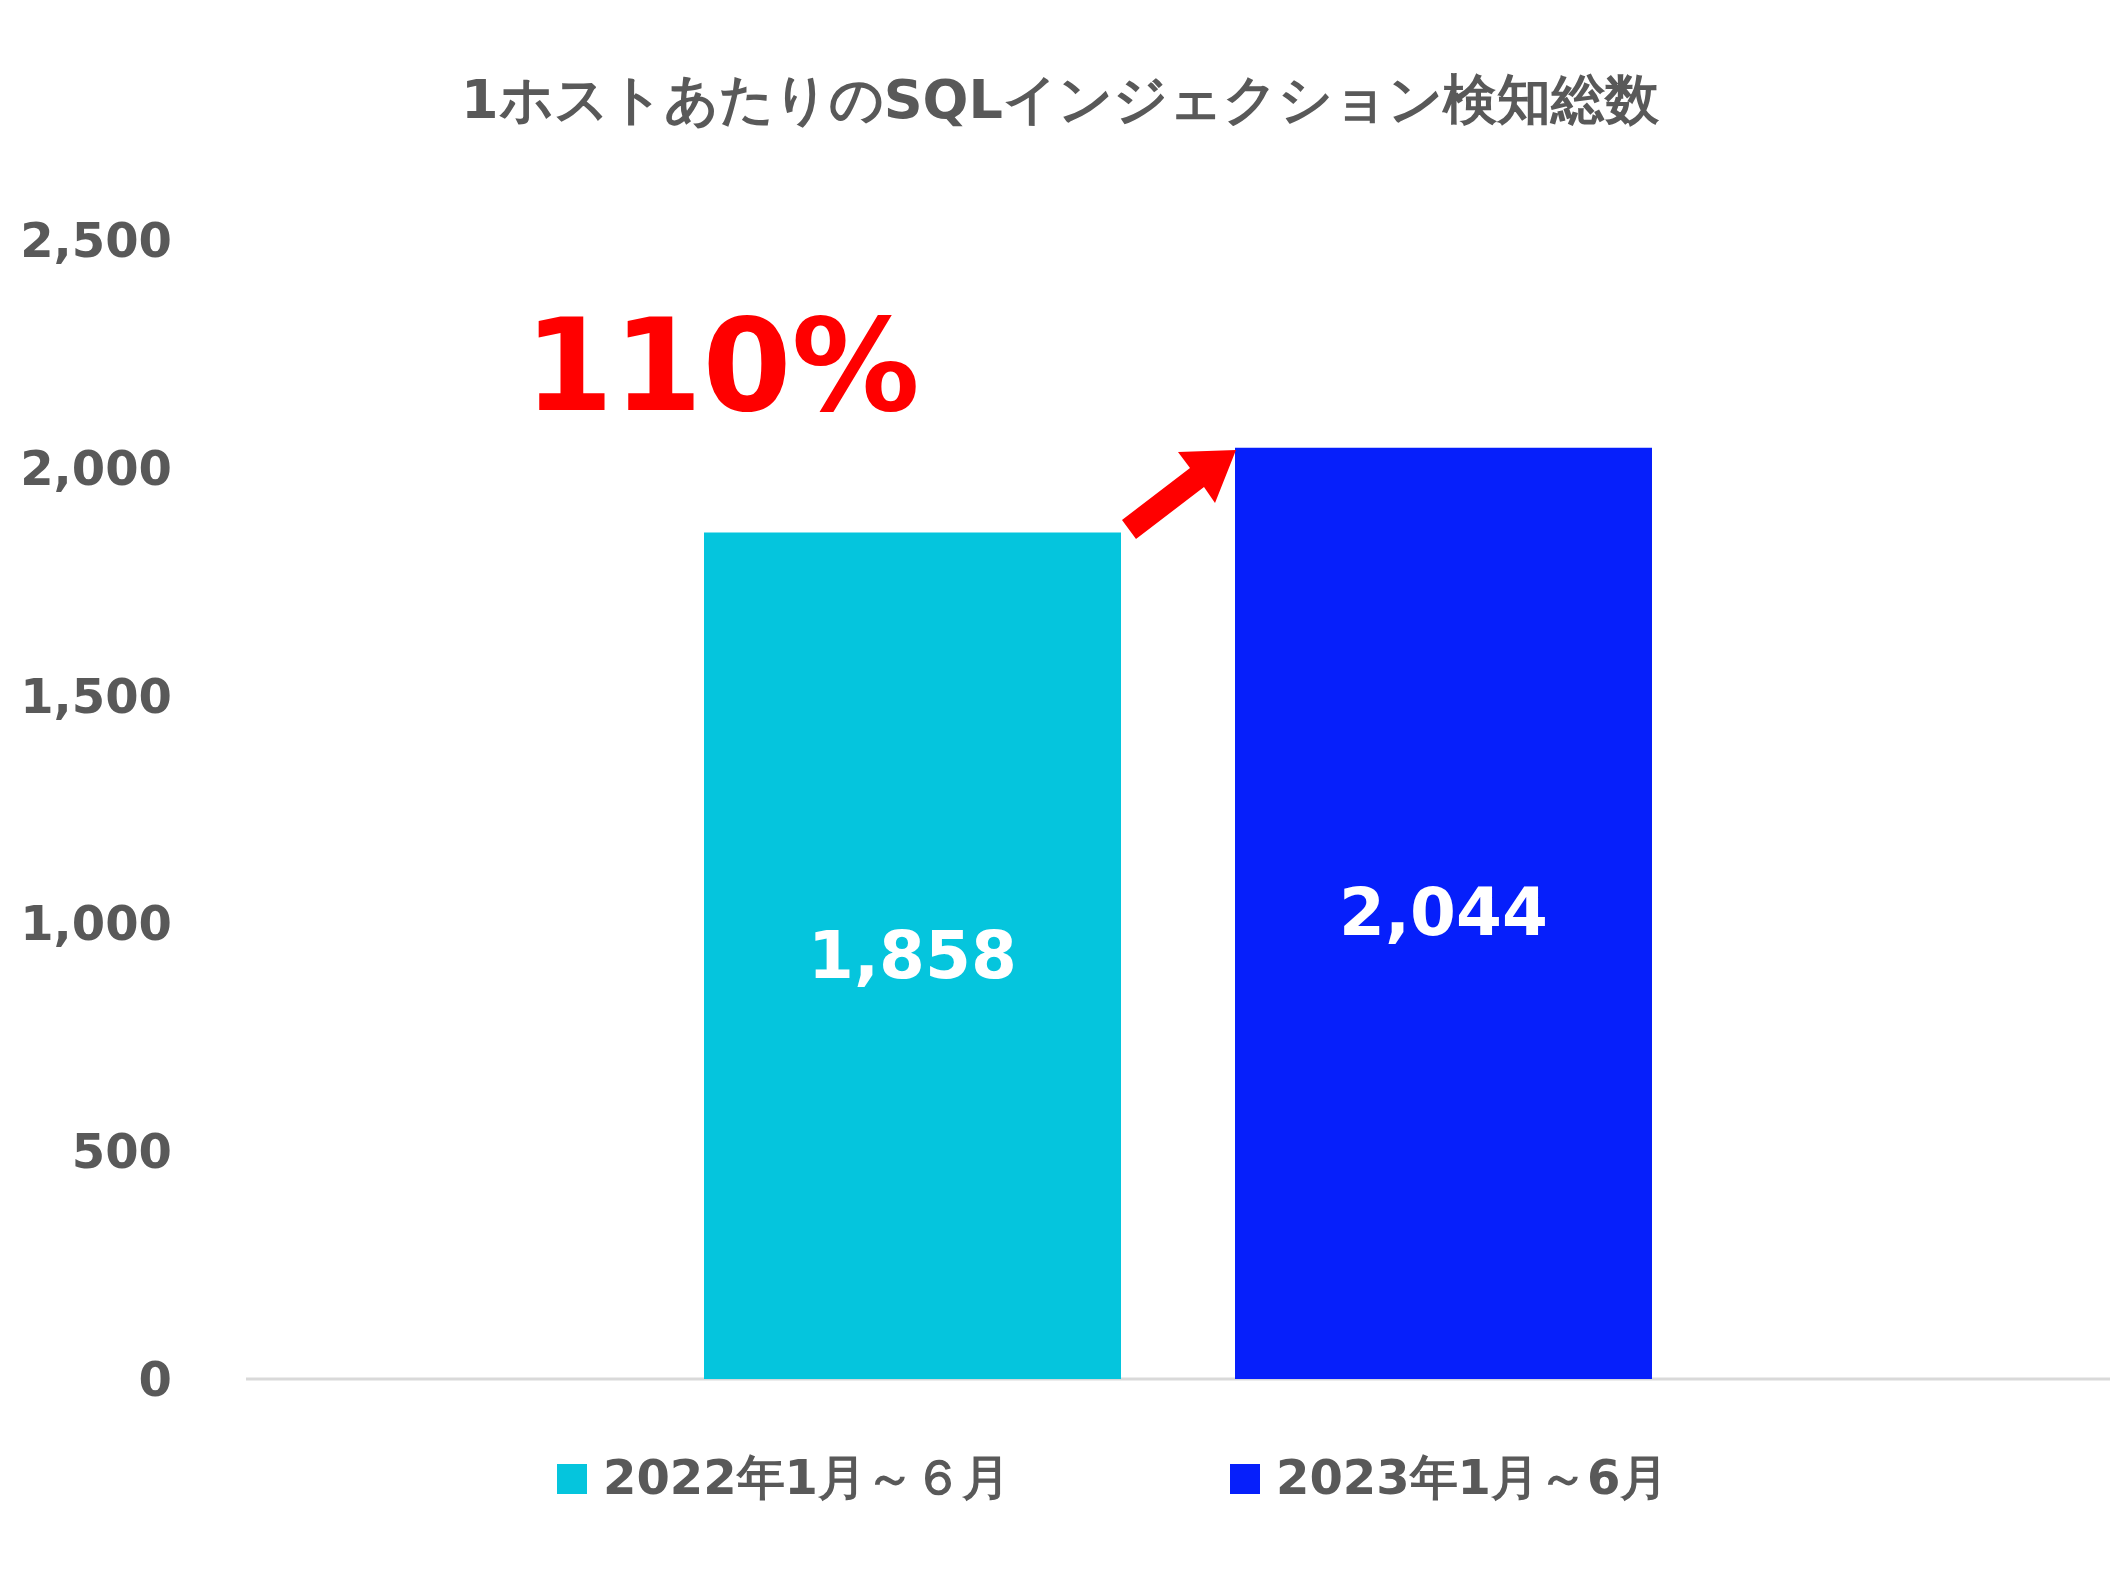 The width and height of the screenshot is (2110, 1570). Describe the element at coordinates (912, 955) in the screenshot. I see `data-label: 1,858` at that location.